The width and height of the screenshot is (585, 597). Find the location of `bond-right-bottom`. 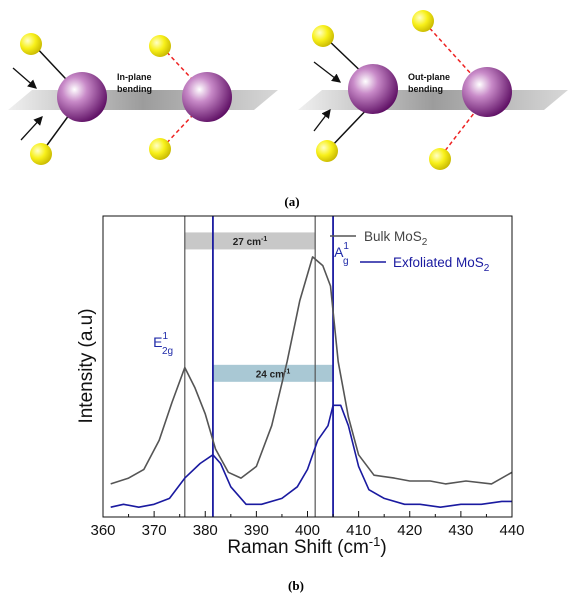

bond-right-bottom is located at coordinates (459, 132).